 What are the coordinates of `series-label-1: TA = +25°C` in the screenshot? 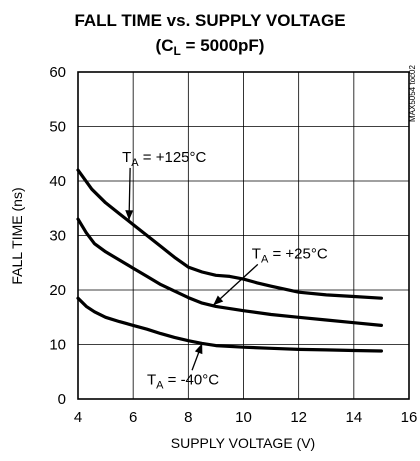 It's located at (290, 255).